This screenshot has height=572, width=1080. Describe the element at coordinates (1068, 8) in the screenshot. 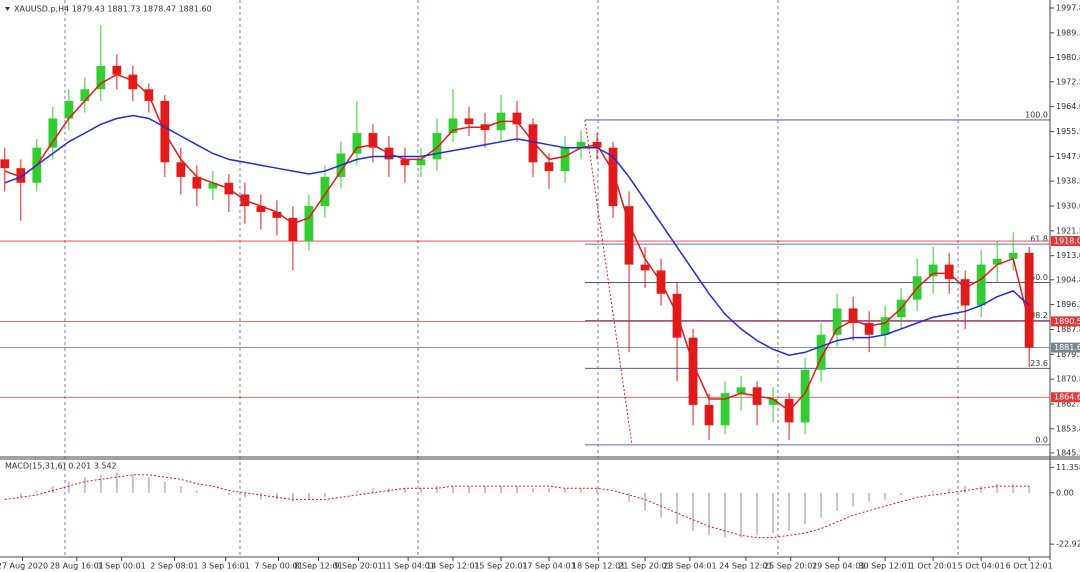

I see `y-tick-label: 1997.80` at that location.